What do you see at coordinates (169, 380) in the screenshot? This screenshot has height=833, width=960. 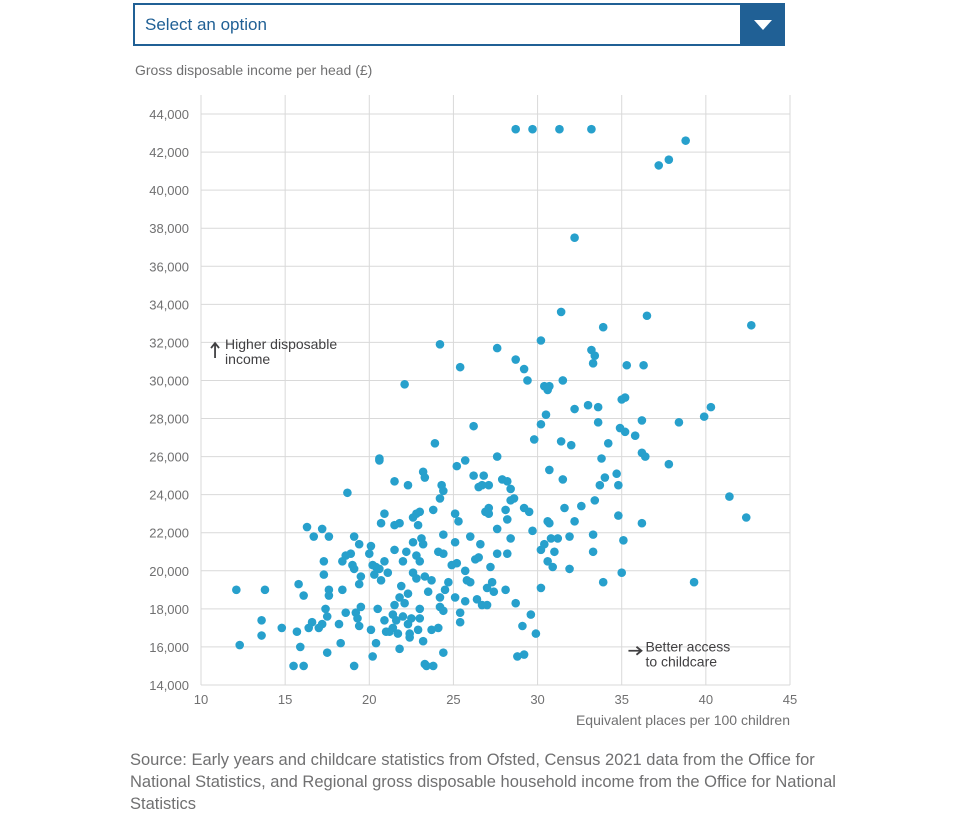 I see `y-tick-label: 30,000` at bounding box center [169, 380].